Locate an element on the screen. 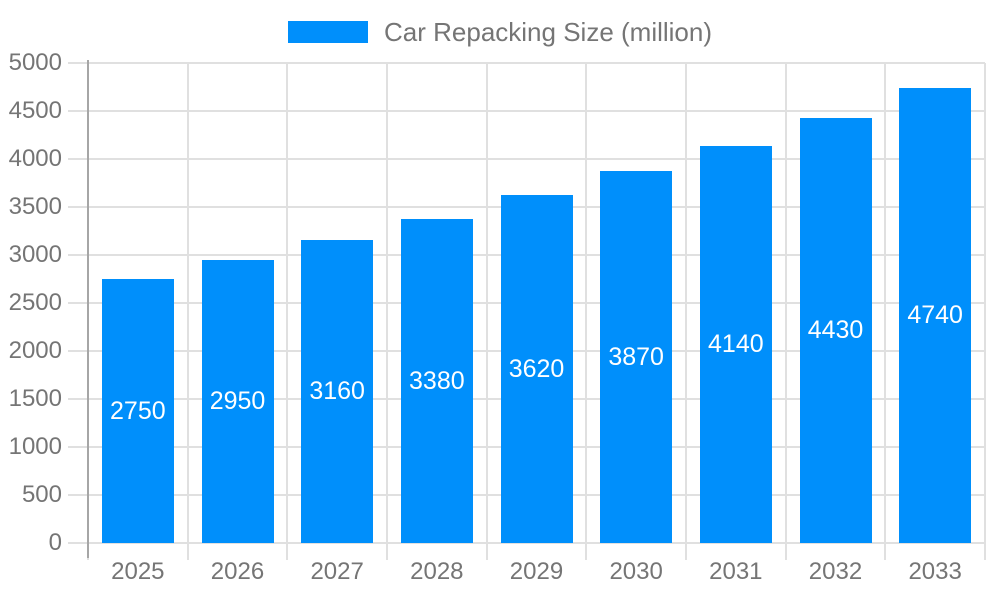 The width and height of the screenshot is (1000, 600). bar-value-label: 3380 is located at coordinates (437, 380).